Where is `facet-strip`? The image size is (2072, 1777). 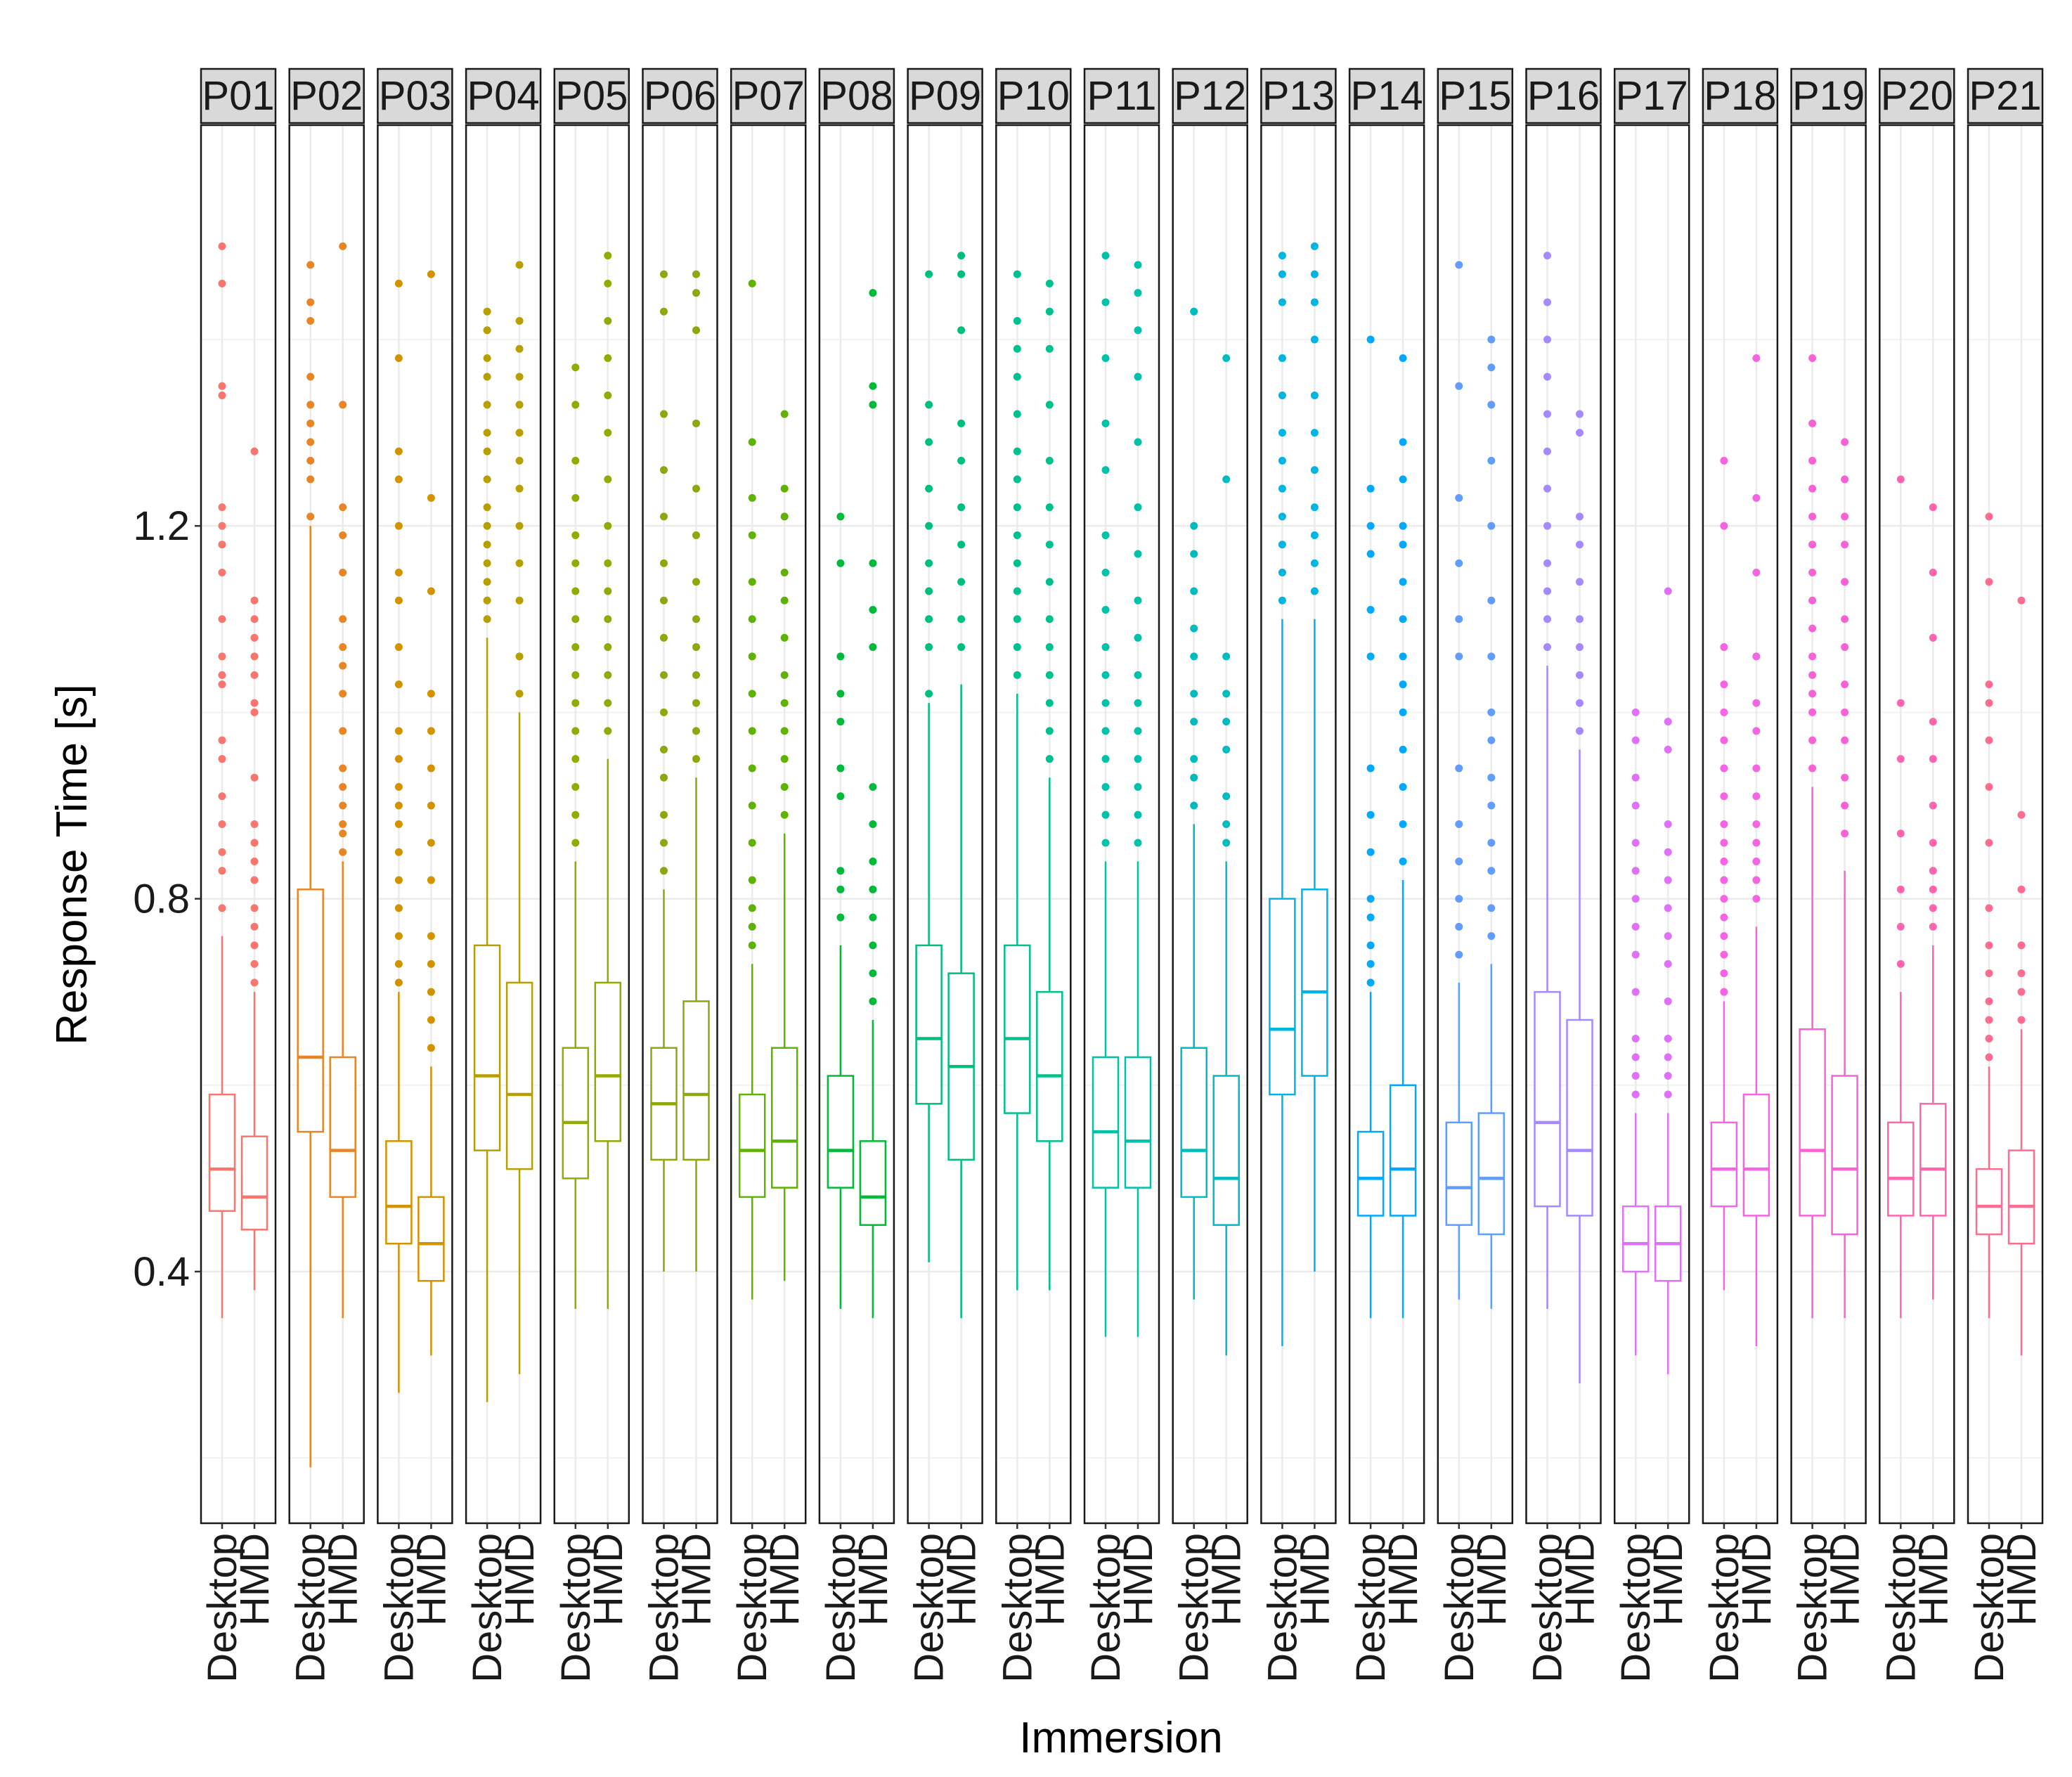 facet-strip is located at coordinates (1121, 96).